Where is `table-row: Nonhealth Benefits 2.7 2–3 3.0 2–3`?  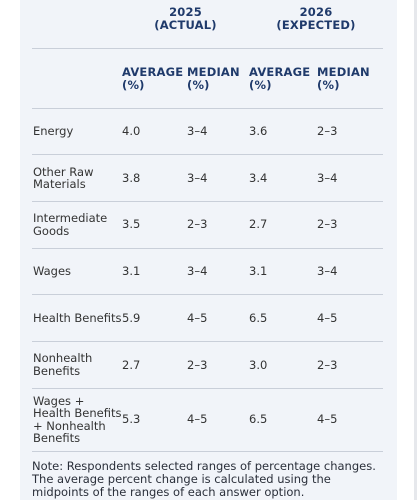
table-row: Nonhealth Benefits 2.7 2–3 3.0 2–3 is located at coordinates (208, 365).